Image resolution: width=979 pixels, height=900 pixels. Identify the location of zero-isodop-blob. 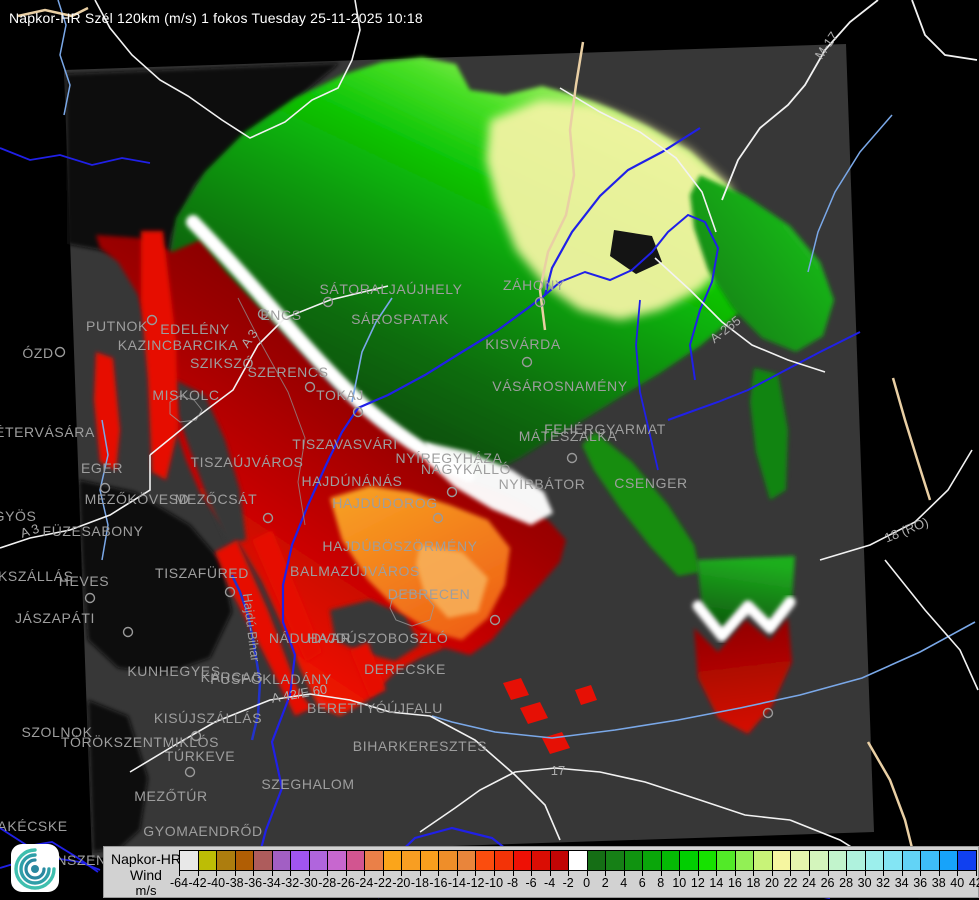
(489, 483).